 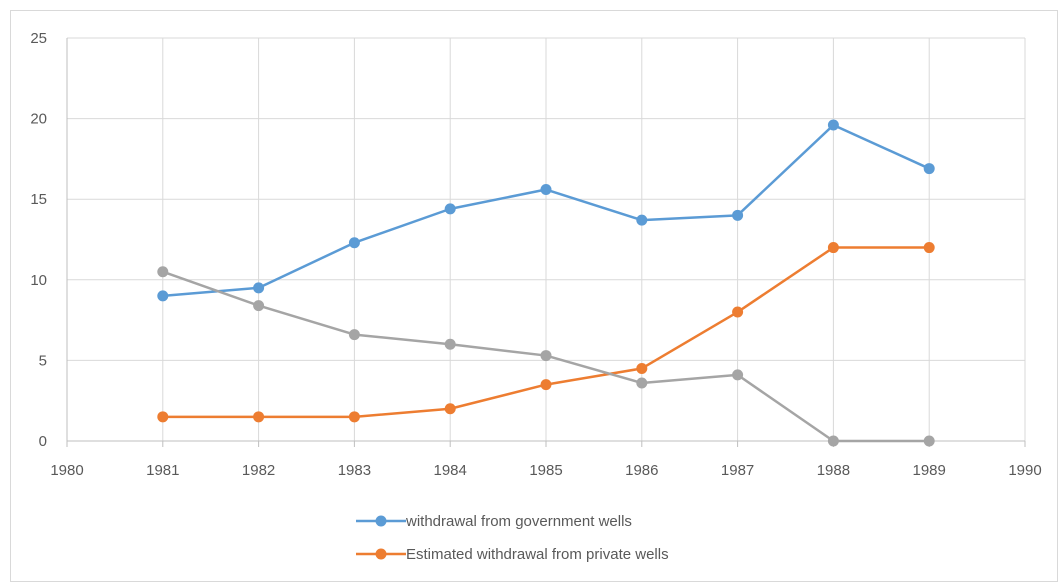 I want to click on y-tick-label: 25, so click(x=38, y=38).